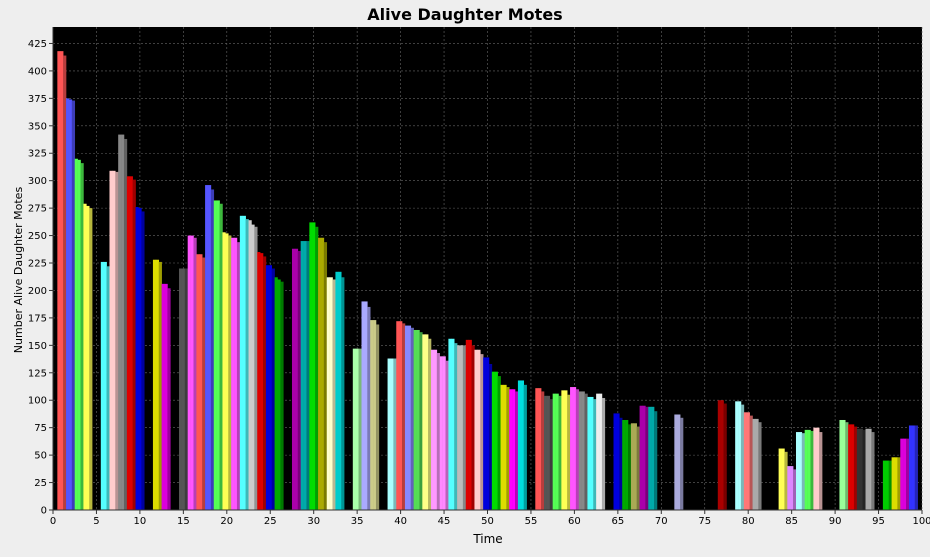 Image resolution: width=930 pixels, height=557 pixels. Describe the element at coordinates (37, 209) in the screenshot. I see `y-tick-label: 275` at that location.